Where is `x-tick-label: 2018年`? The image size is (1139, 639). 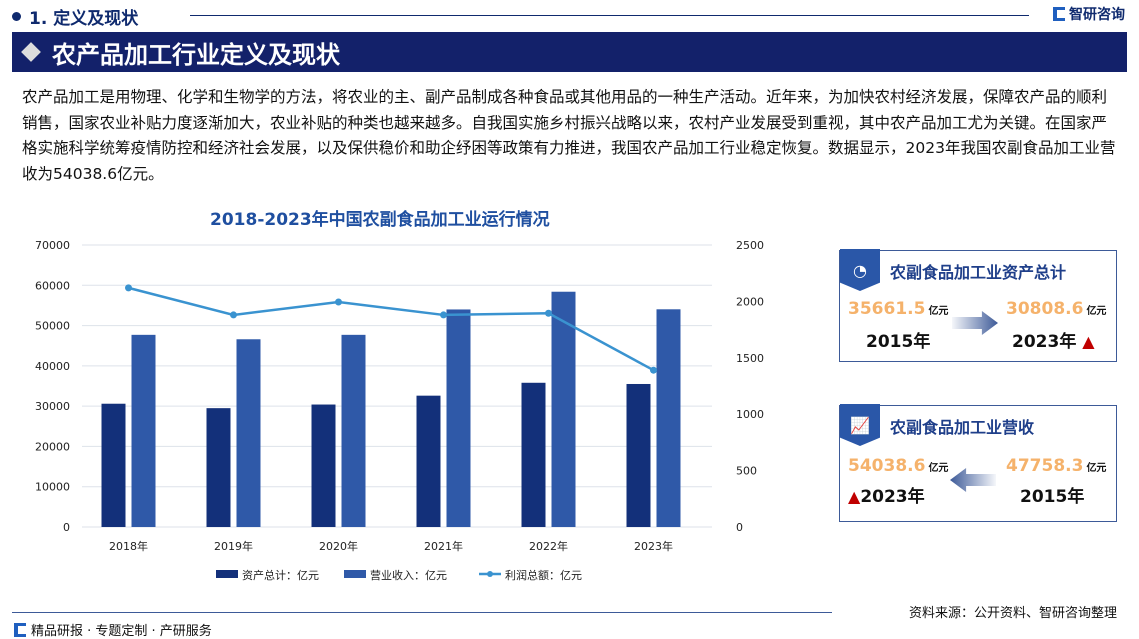 x-tick-label: 2018年 is located at coordinates (128, 546).